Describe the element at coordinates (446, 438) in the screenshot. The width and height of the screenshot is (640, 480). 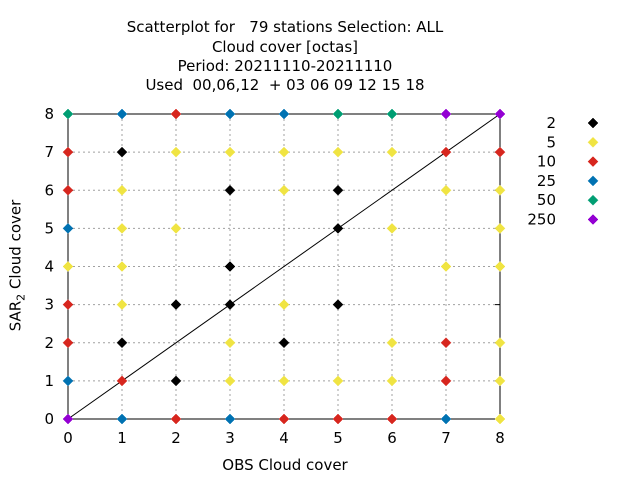
I see `x-tick-label: 7` at that location.